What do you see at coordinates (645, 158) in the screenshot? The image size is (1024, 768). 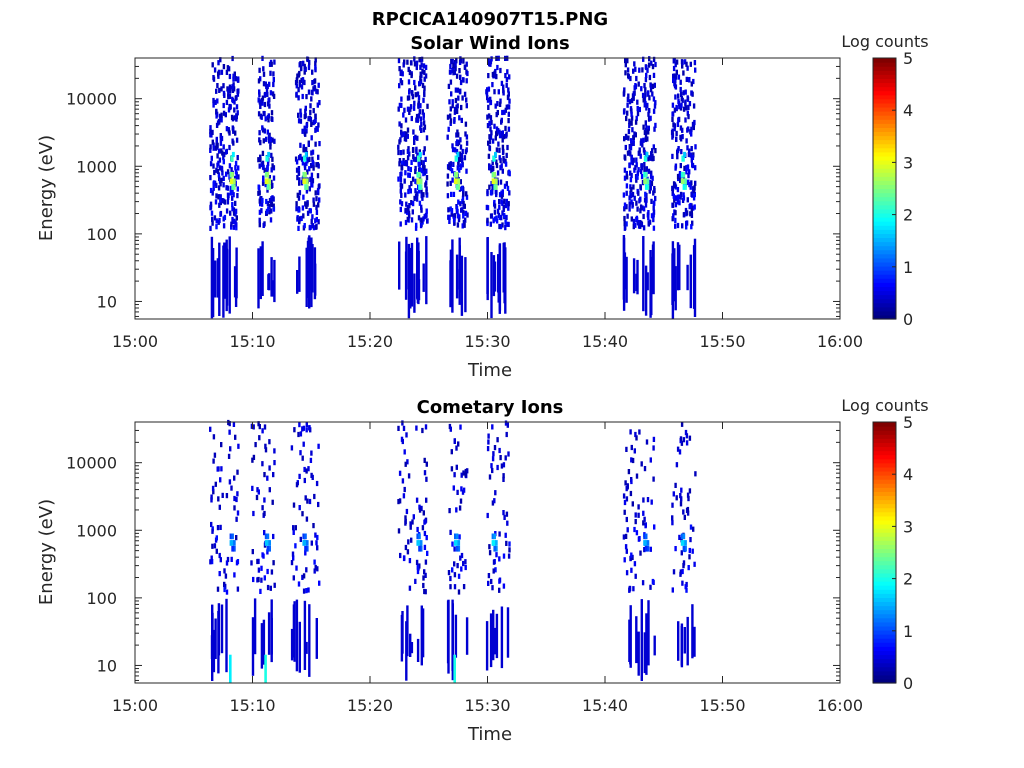 I see `secondary-peak-cell` at bounding box center [645, 158].